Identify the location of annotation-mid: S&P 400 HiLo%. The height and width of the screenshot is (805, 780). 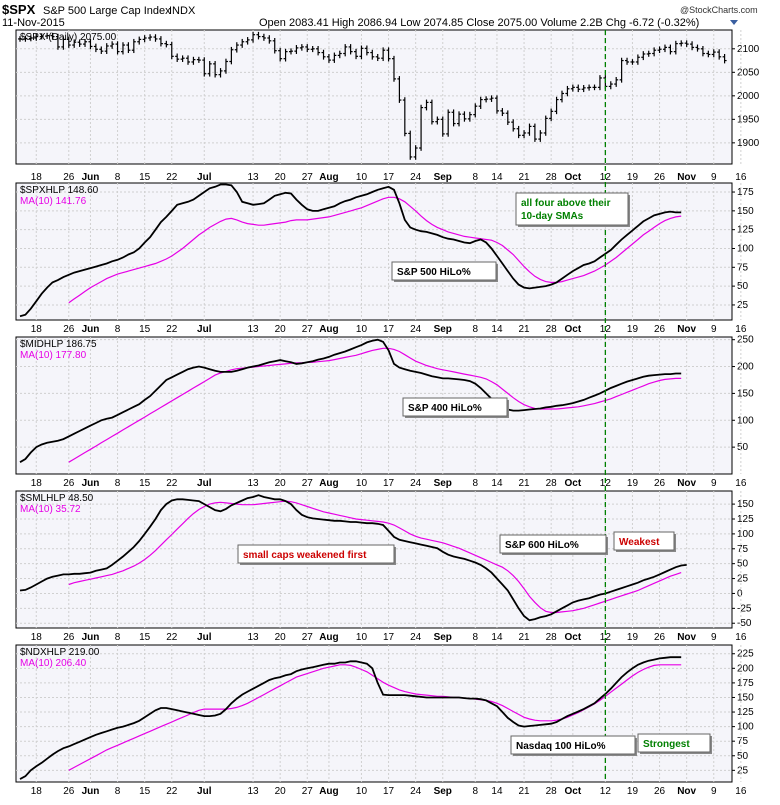
(455, 407).